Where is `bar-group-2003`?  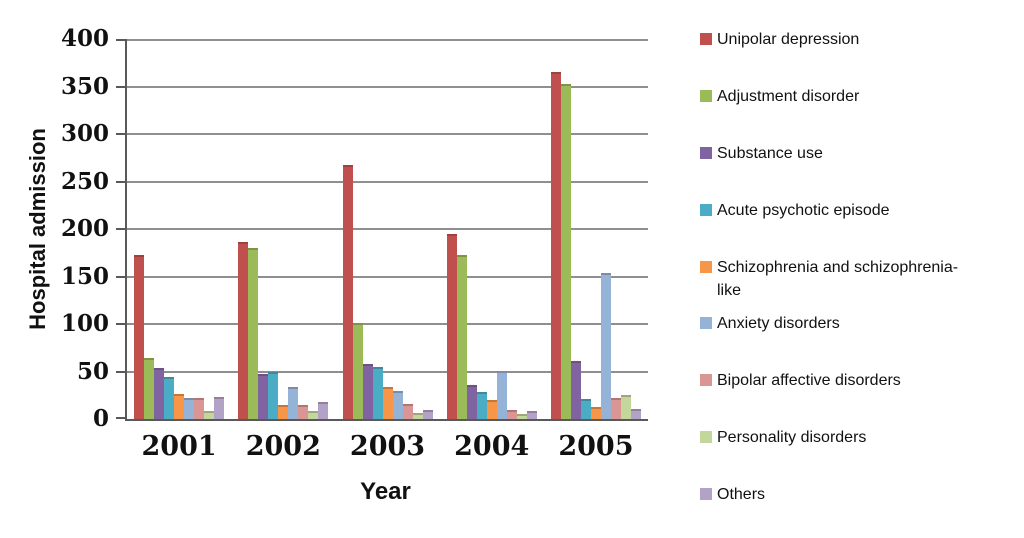
bar-group-2003 is located at coordinates (387, 229).